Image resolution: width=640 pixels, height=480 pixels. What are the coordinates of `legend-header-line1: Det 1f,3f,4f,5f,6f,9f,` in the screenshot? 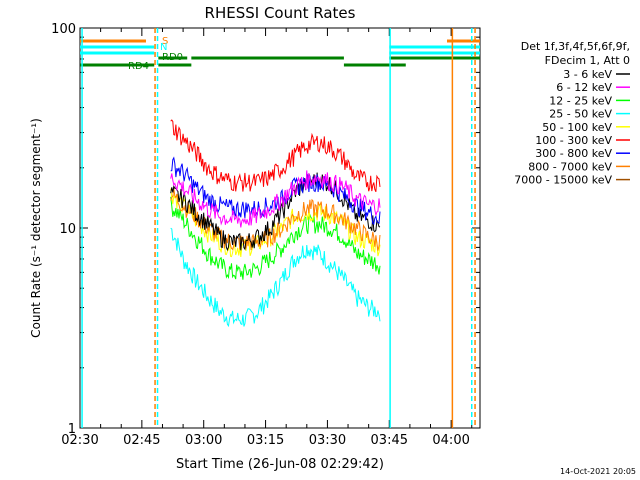 It's located at (575, 46).